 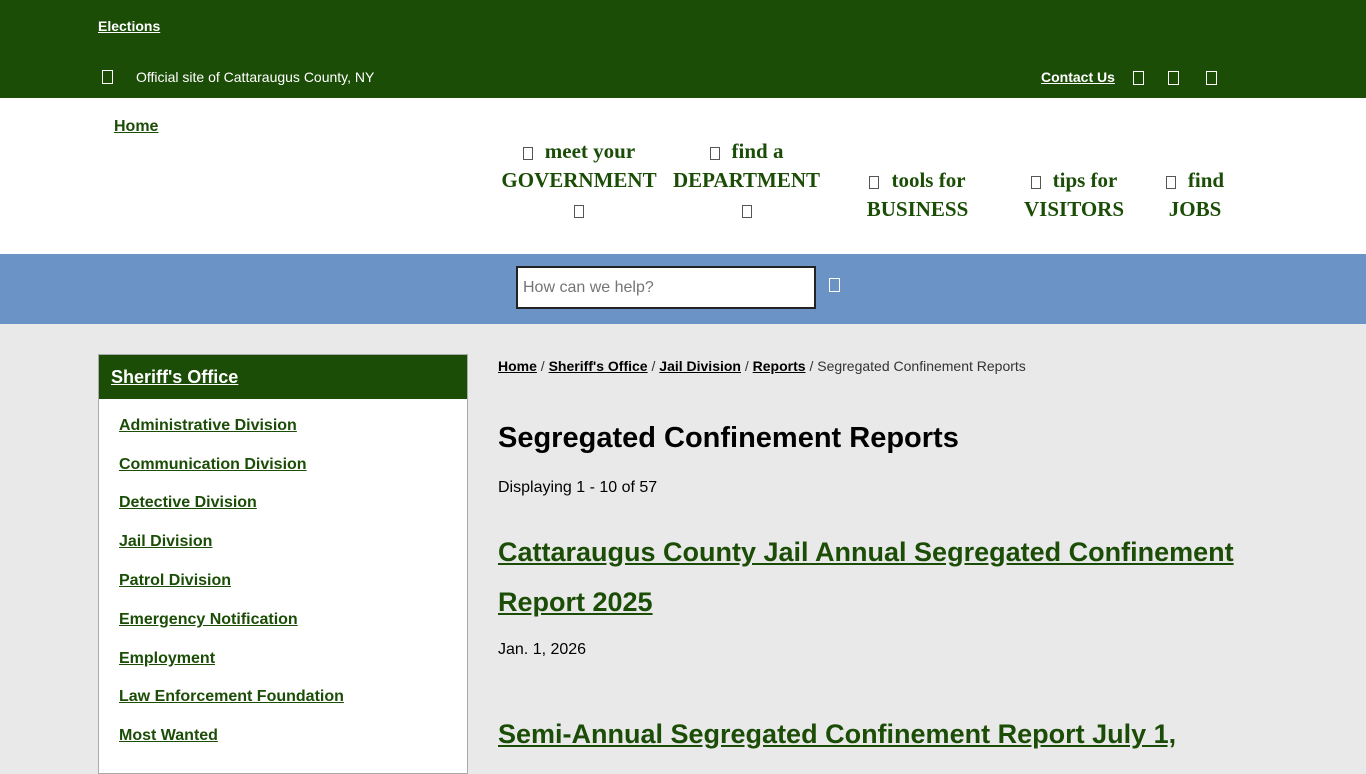 What do you see at coordinates (779, 366) in the screenshot?
I see `breadcrumb-reports: Reports` at bounding box center [779, 366].